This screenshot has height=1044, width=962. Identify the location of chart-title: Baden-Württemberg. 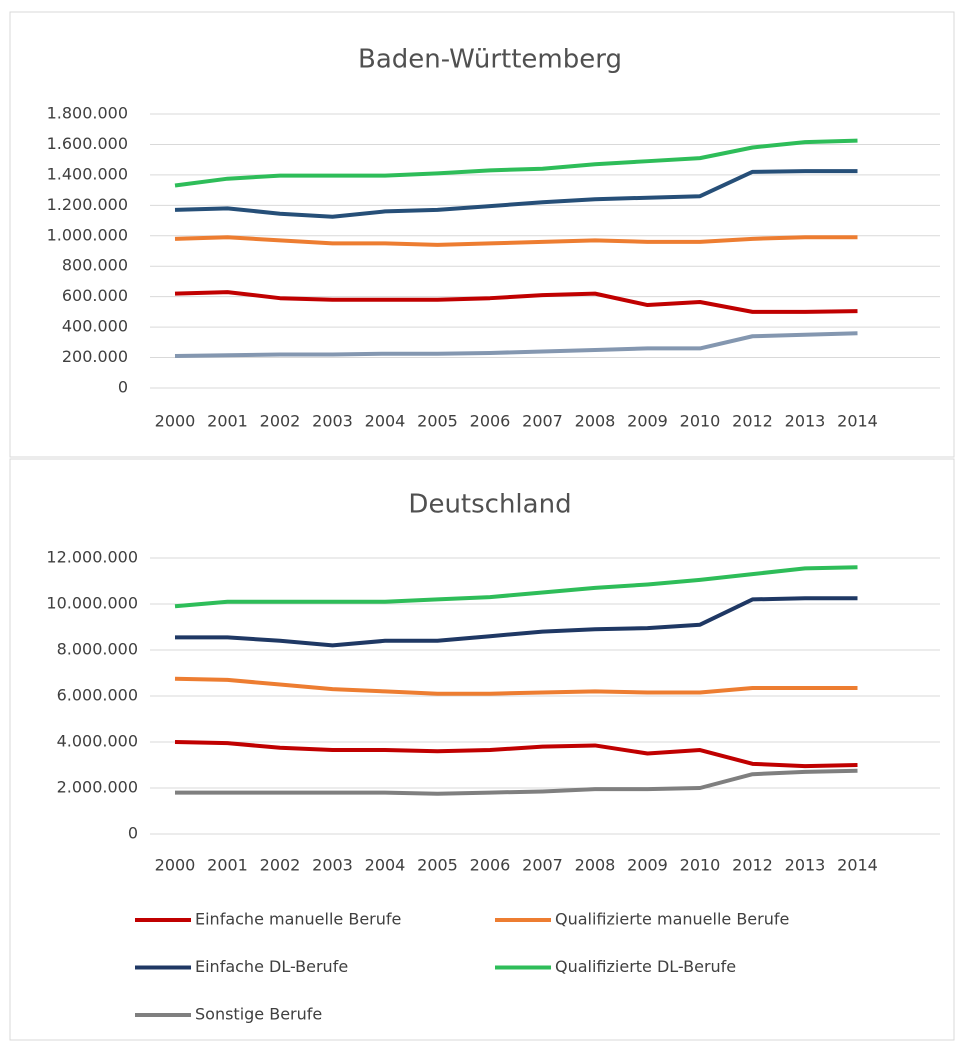
(490, 60).